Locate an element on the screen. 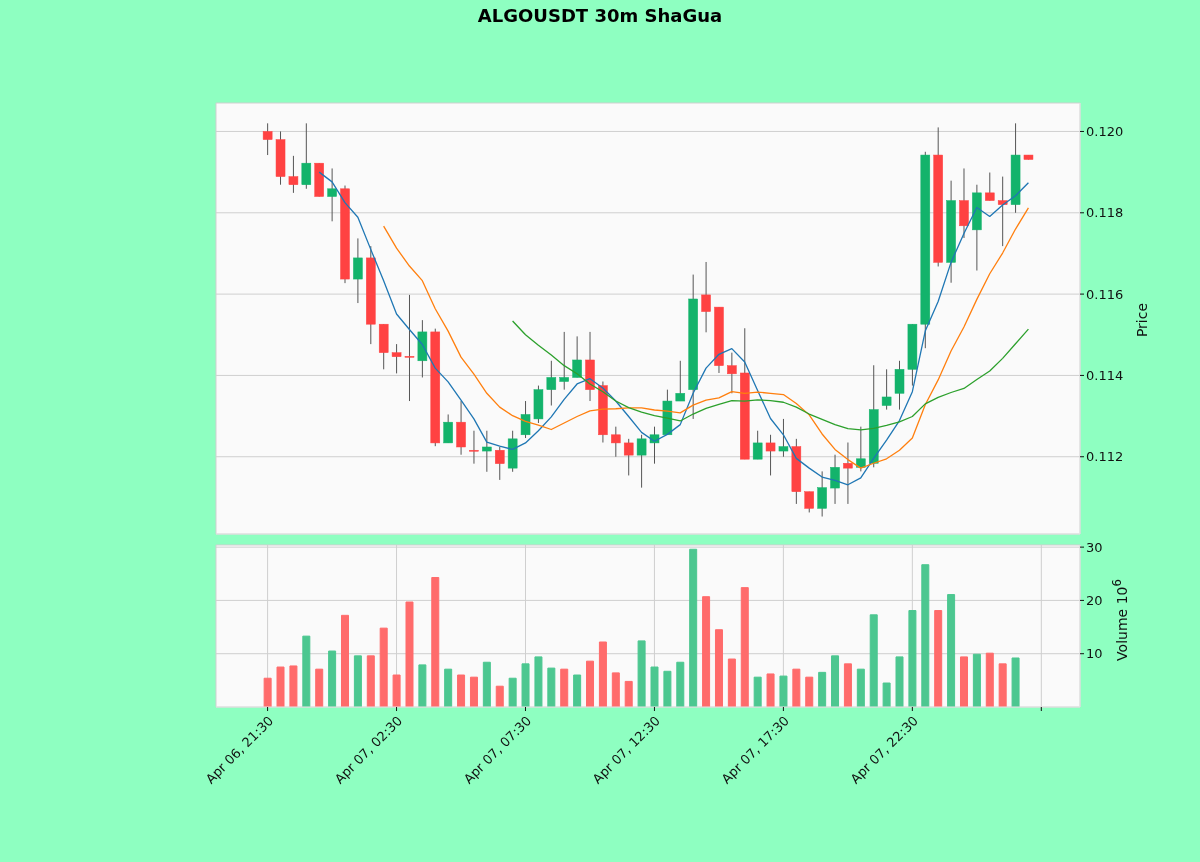 The width and height of the screenshot is (1200, 862). y-tick-label: 0.116 is located at coordinates (1105, 294).